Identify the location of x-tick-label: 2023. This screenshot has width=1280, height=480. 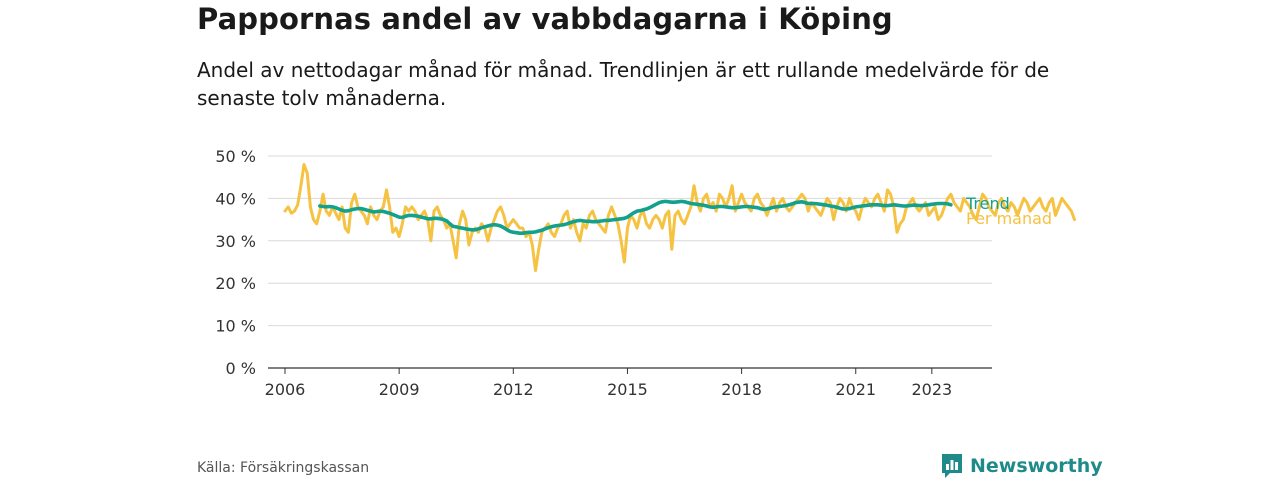
(931, 389).